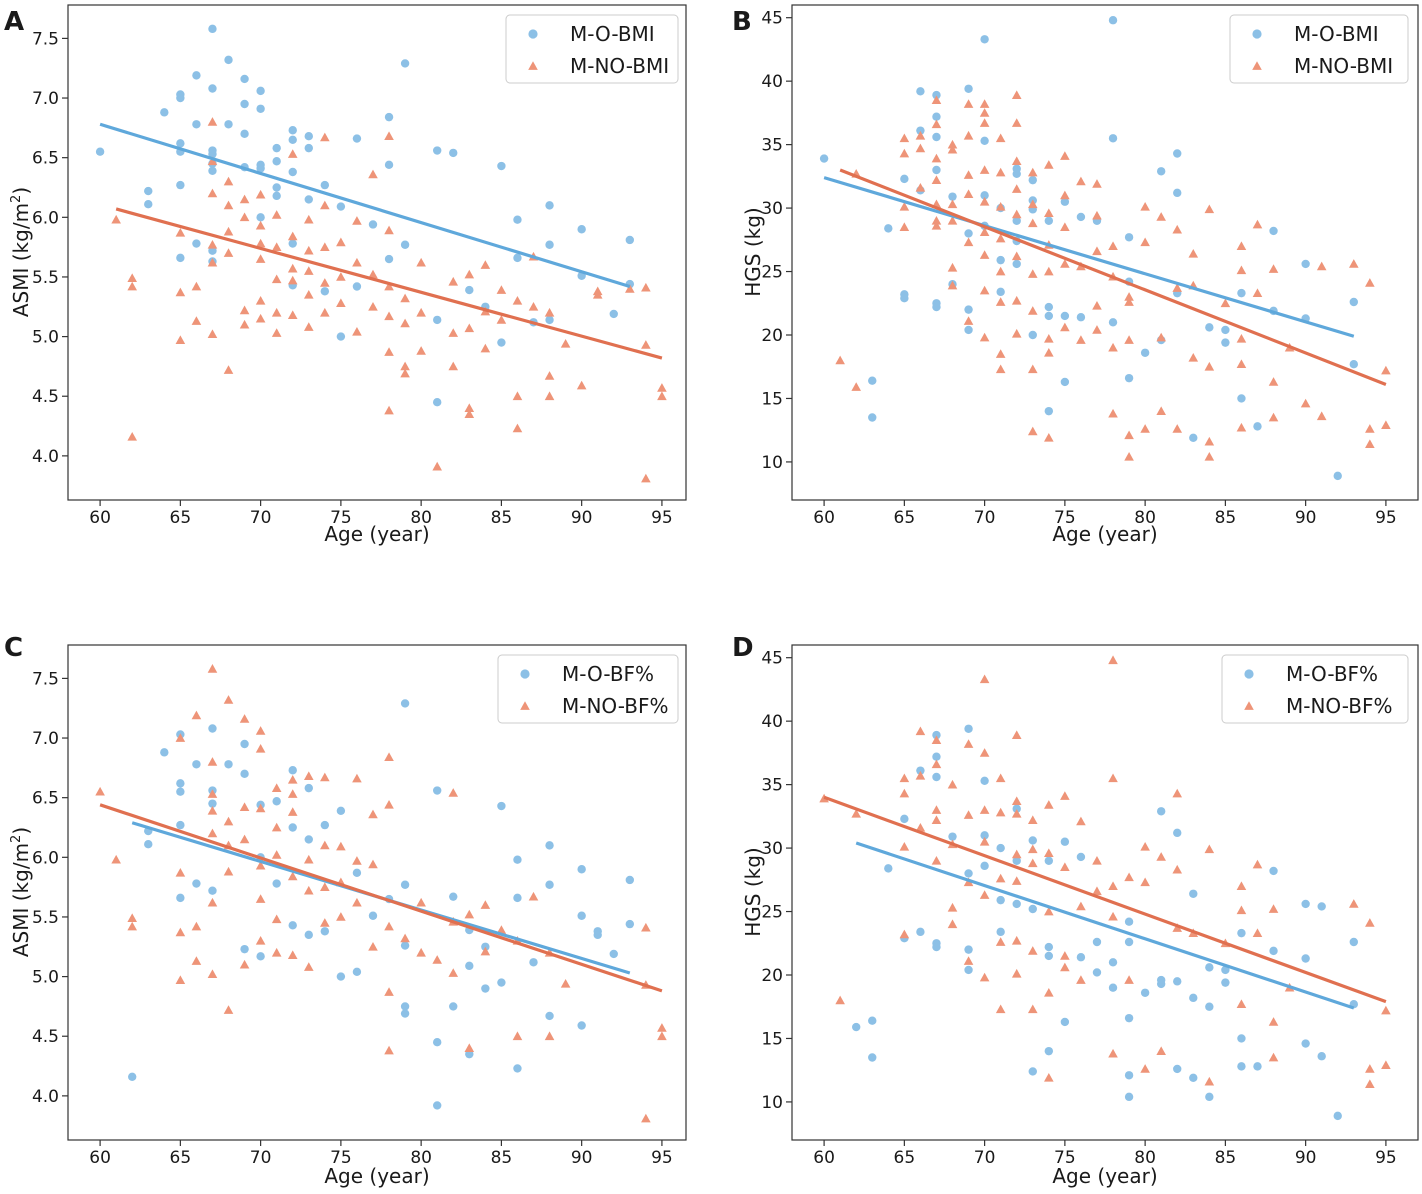 Image resolution: width=1422 pixels, height=1194 pixels. What do you see at coordinates (45, 159) in the screenshot?
I see `panel-a-ytick-label-5: 6.5` at bounding box center [45, 159].